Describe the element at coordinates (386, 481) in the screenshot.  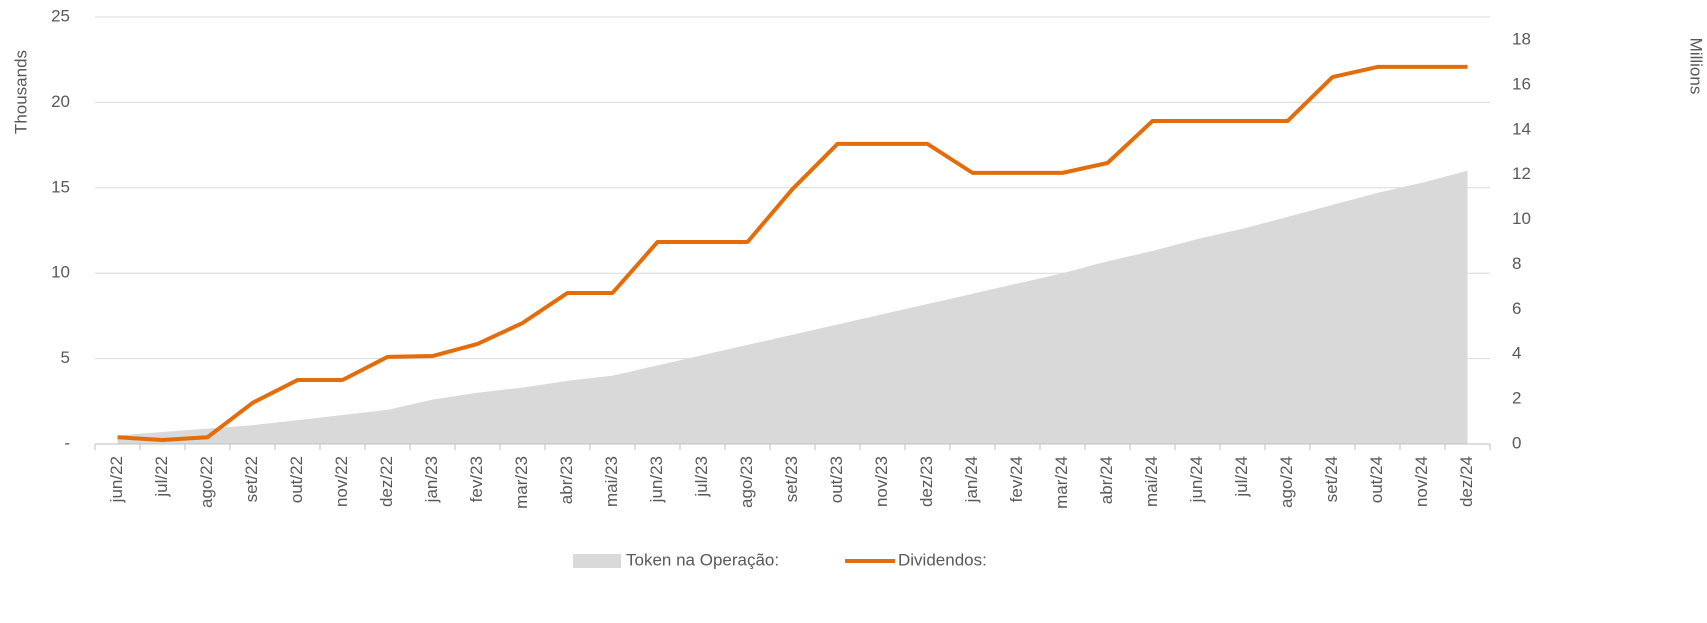
I see `x-tick-label: dez/22` at that location.